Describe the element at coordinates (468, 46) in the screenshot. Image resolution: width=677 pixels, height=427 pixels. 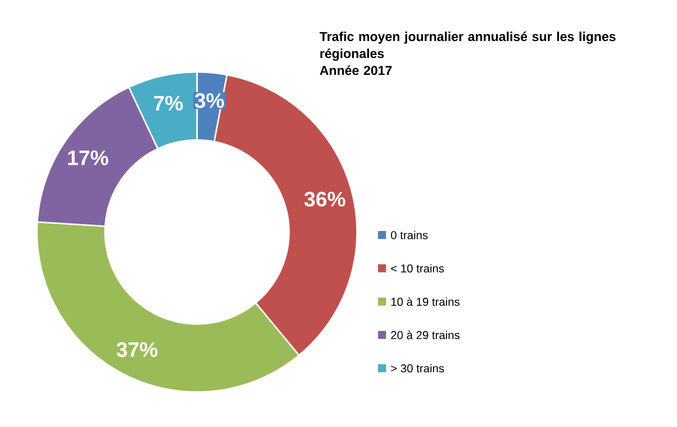
I see `chart-title: Trafic moyen journalier annualisé sur les lignes régionales` at that location.